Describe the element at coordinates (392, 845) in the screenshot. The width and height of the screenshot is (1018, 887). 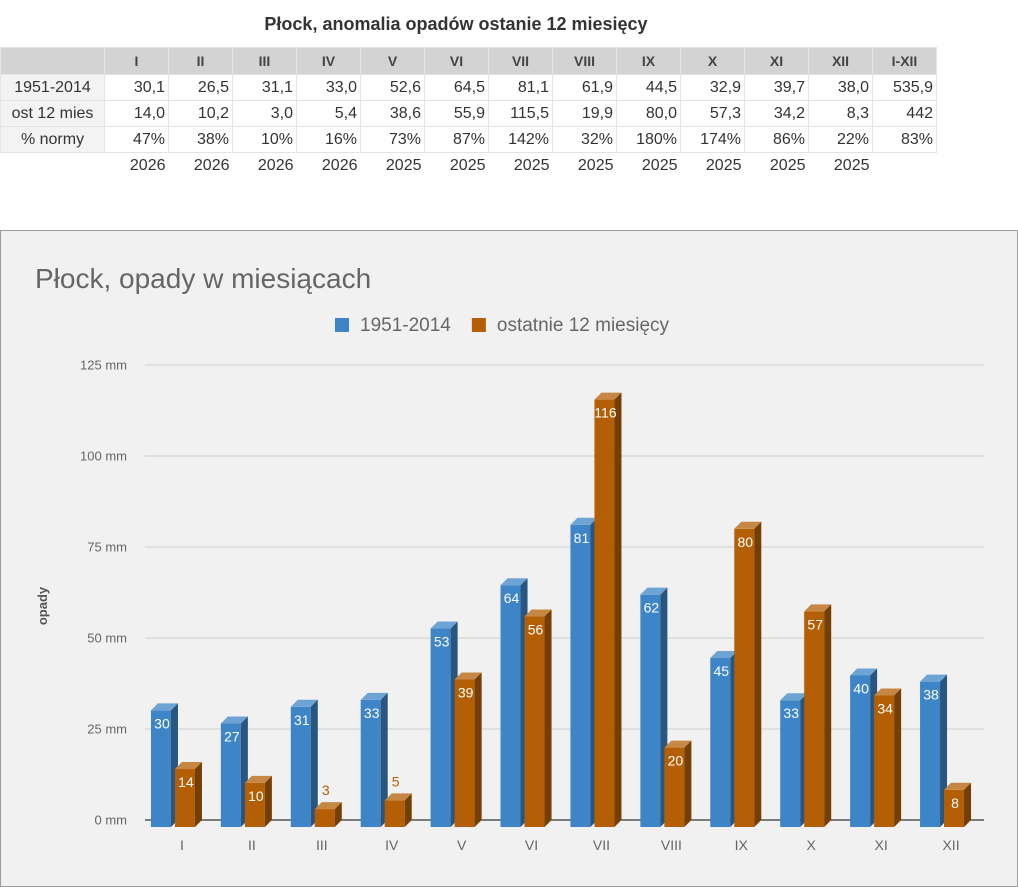
I see `x-tick-label: IV` at that location.